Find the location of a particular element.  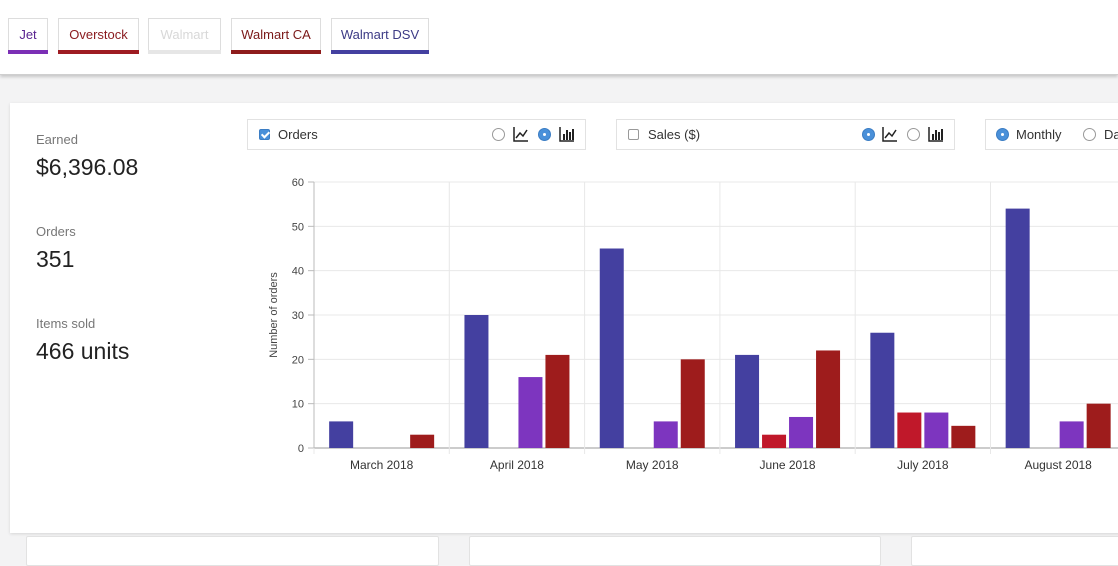

sales-line-radio is located at coordinates (868, 134).